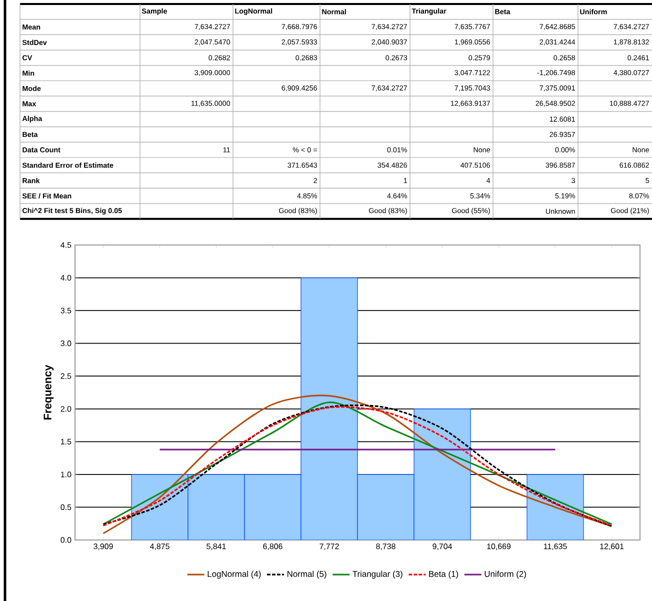  Describe the element at coordinates (555, 507) in the screenshot. I see `bar` at that location.